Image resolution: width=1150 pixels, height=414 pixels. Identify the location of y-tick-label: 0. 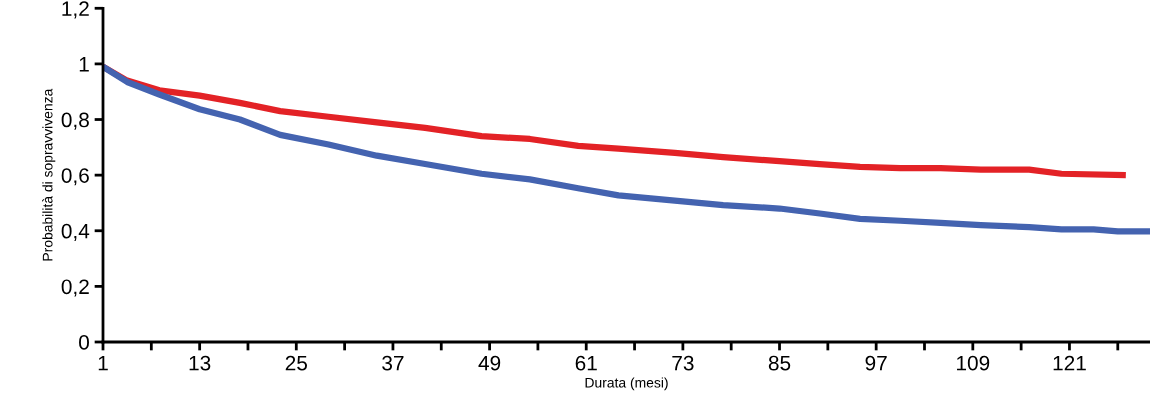
(84, 342).